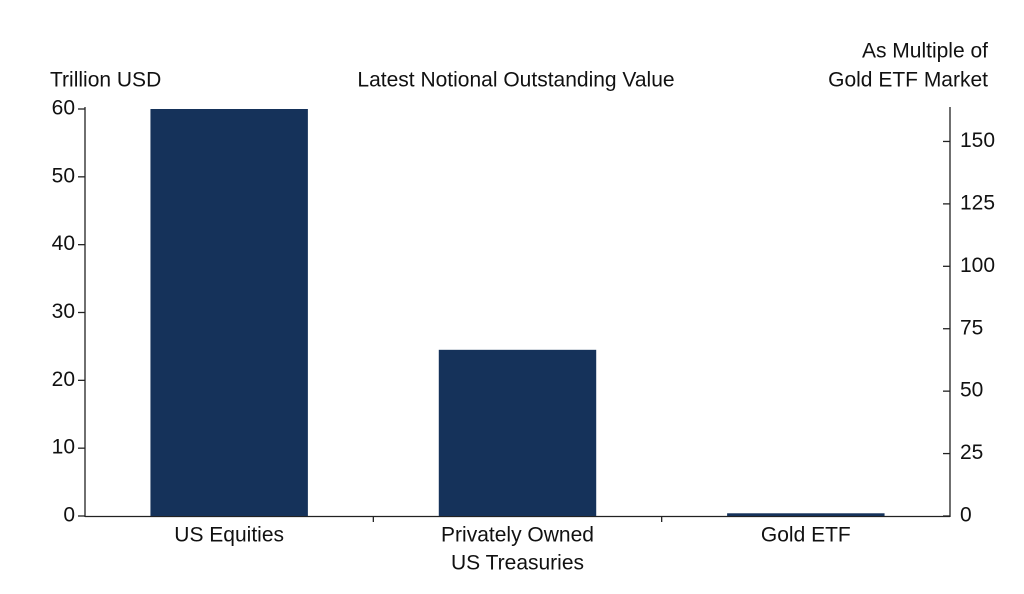 The width and height of the screenshot is (1024, 594). What do you see at coordinates (63, 243) in the screenshot?
I see `y-tick-label: 40` at bounding box center [63, 243].